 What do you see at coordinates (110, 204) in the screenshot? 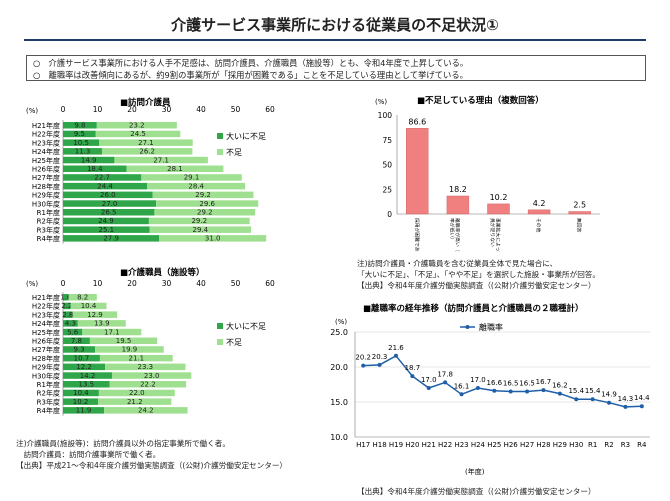
I see `data-label: 27.0` at bounding box center [110, 204].